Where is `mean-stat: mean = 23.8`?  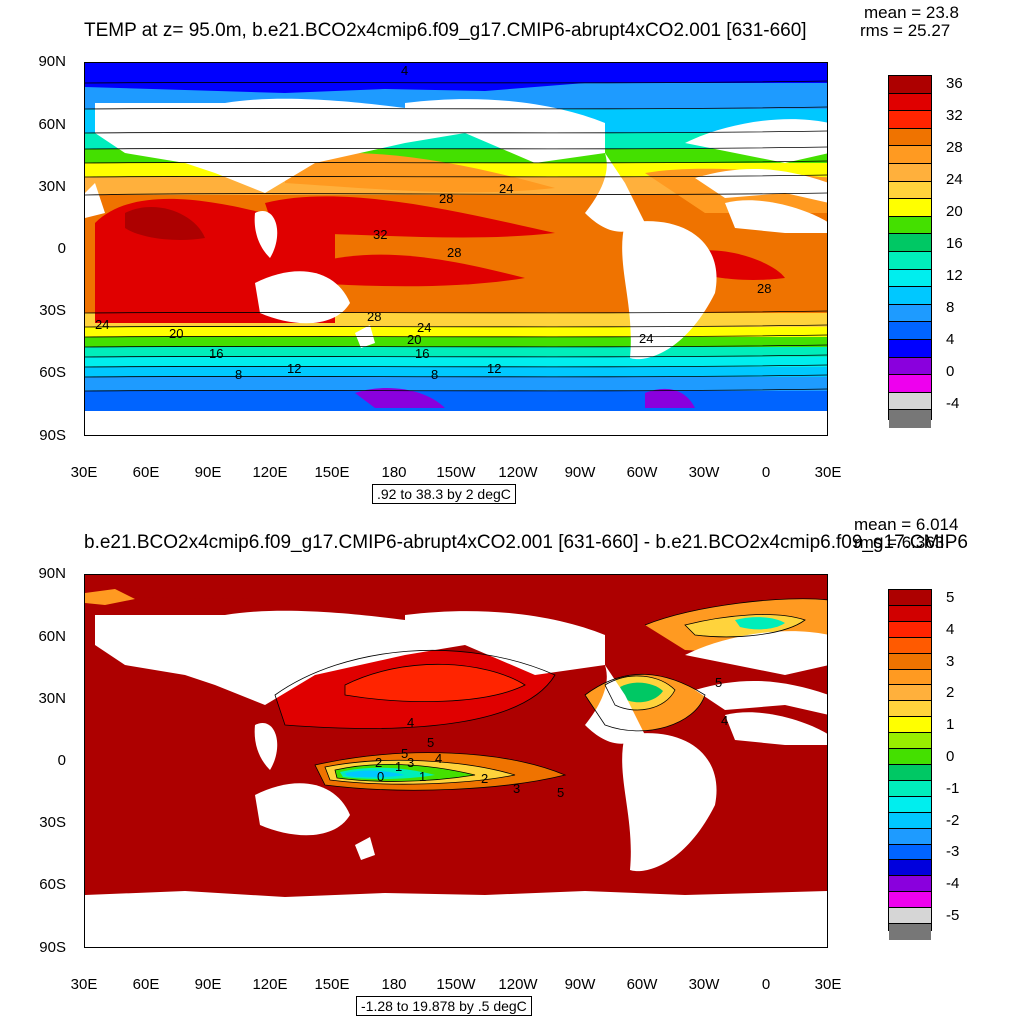 mean-stat: mean = 23.8 is located at coordinates (911, 12).